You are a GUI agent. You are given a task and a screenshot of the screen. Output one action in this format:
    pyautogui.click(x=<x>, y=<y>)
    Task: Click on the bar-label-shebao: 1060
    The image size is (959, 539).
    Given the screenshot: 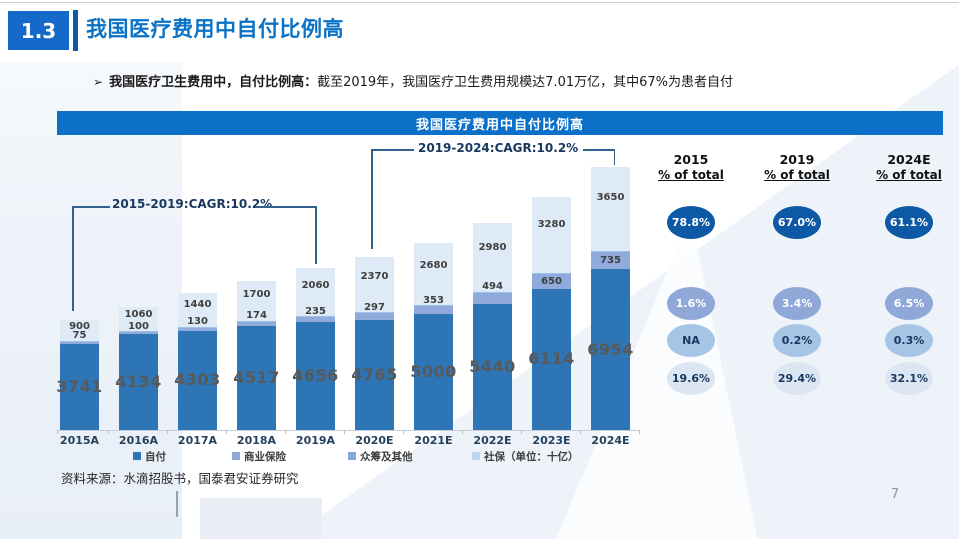 What is the action you would take?
    pyautogui.click(x=138, y=314)
    